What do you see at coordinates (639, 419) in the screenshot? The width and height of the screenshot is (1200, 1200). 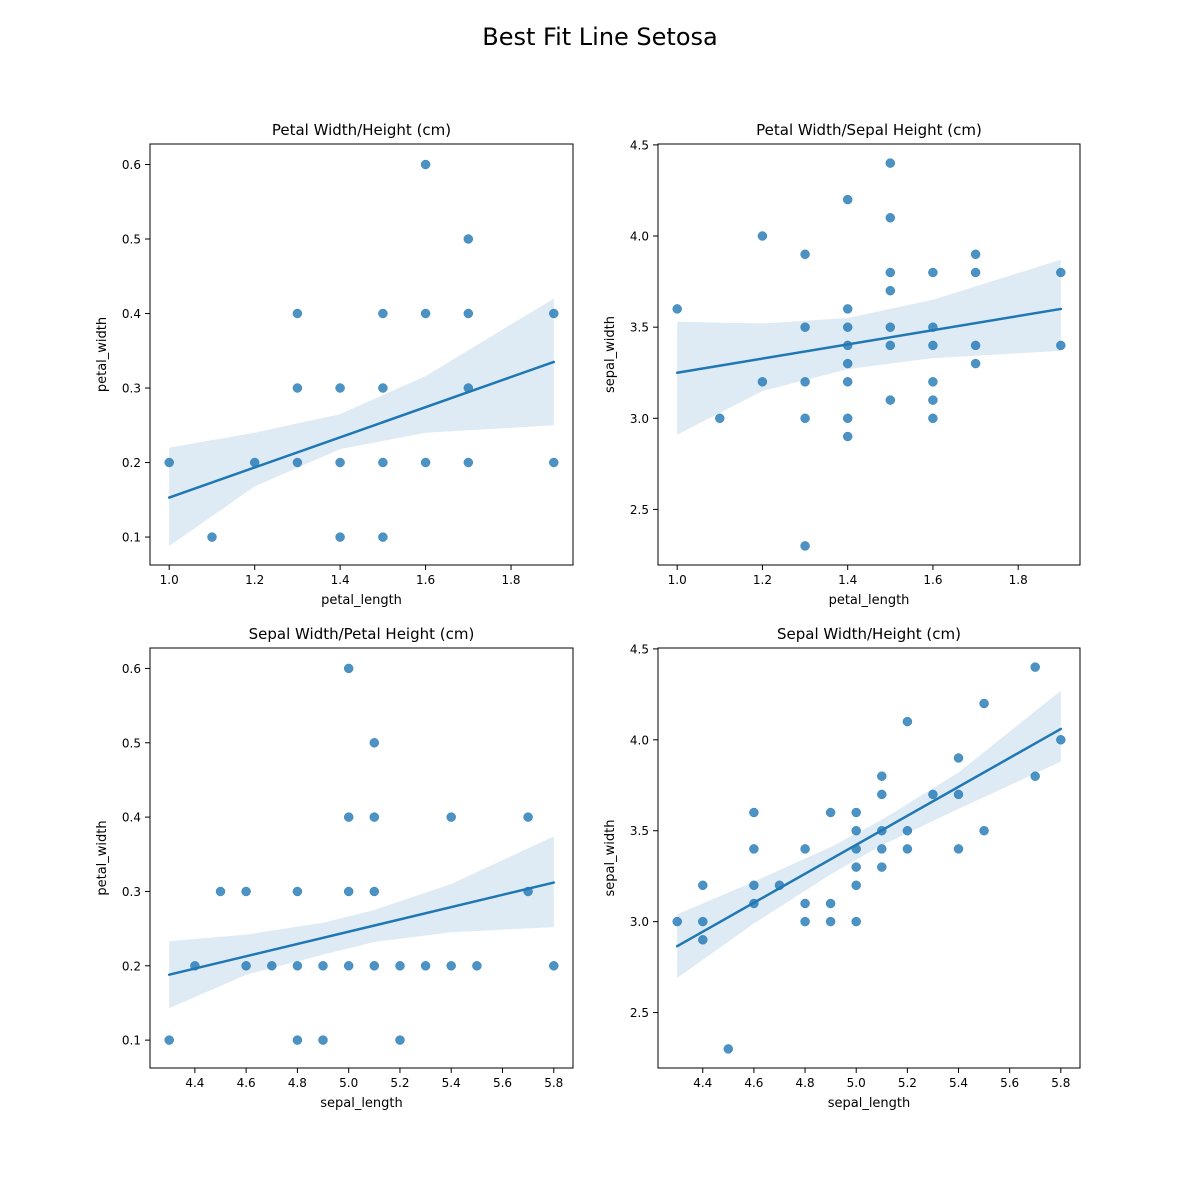 I see `y-tick-label: 3.0` at bounding box center [639, 419].